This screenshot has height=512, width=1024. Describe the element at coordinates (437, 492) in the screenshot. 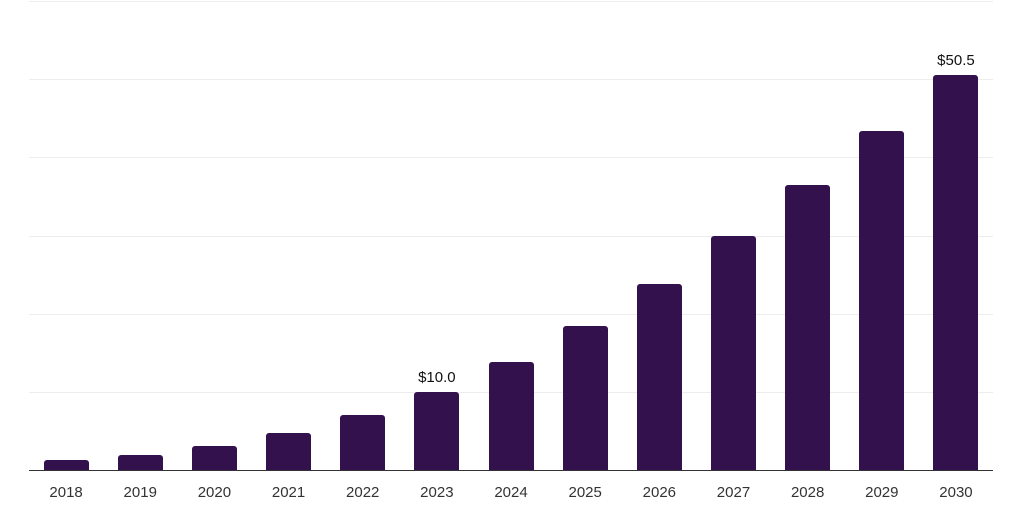

I see `x-tick-2023: 2023` at that location.